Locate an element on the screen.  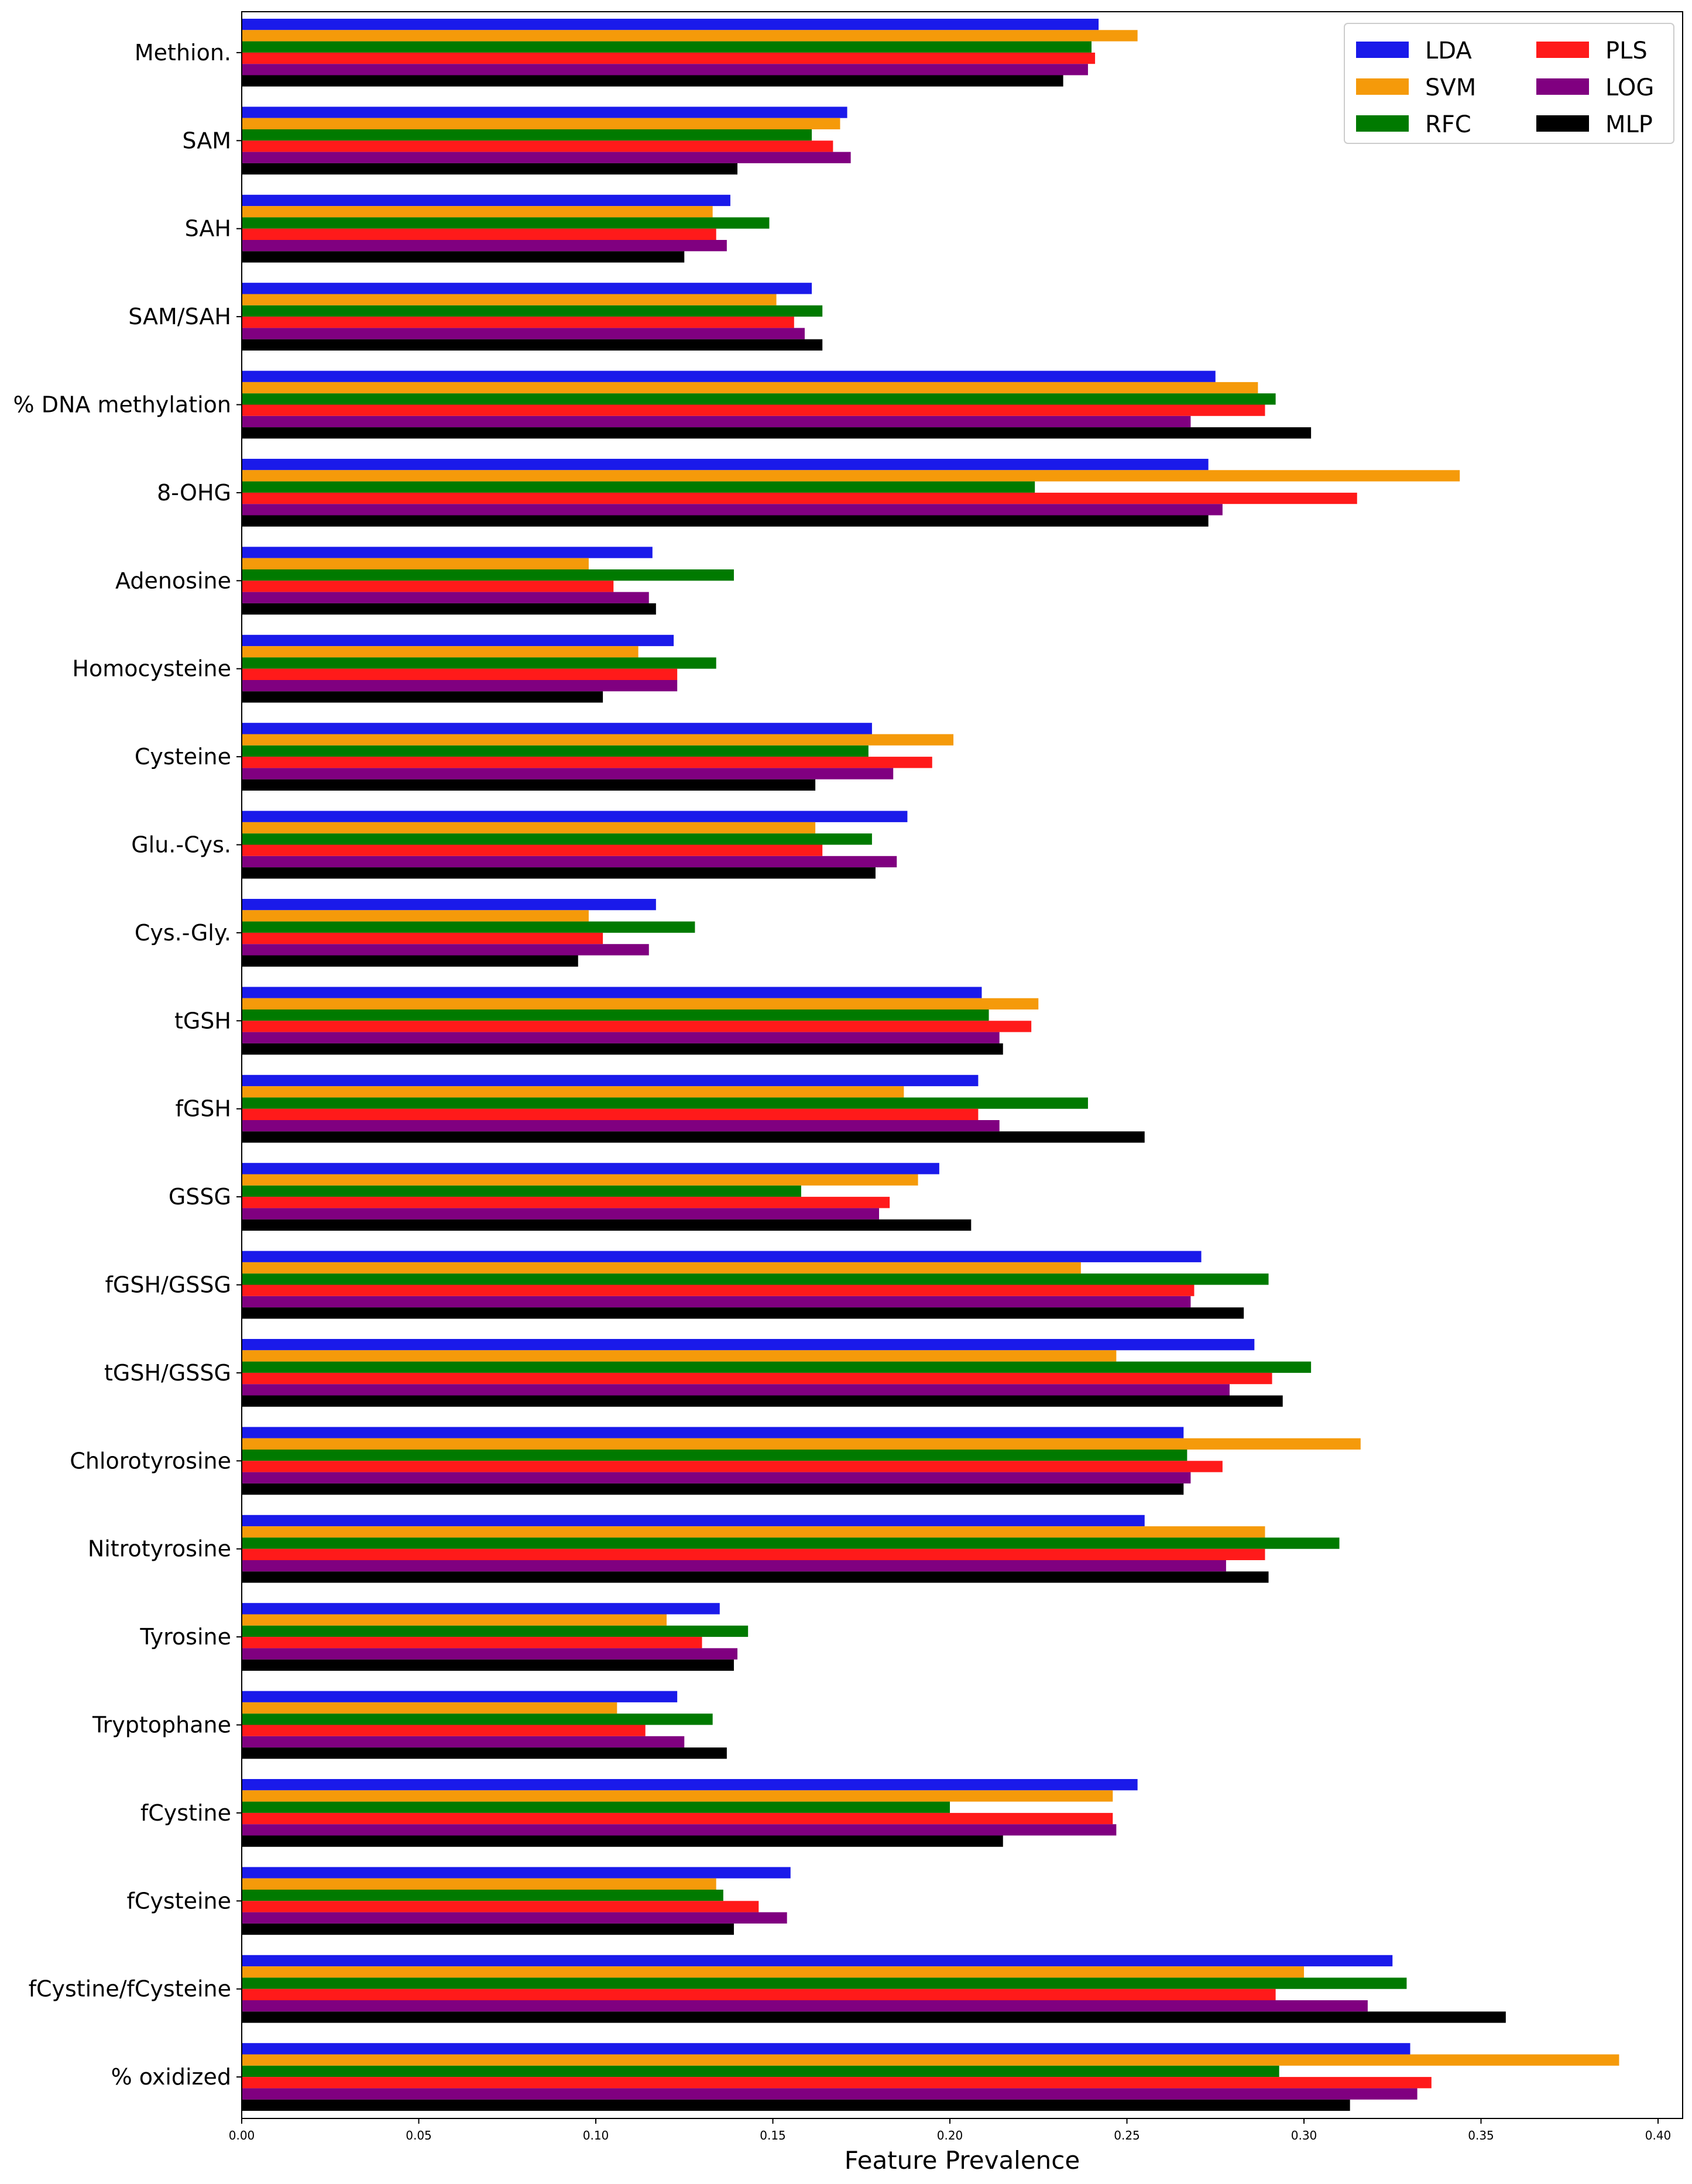
x-axis: 0.00 0.05 0.10 0.15 0.20 0.25 0.30 0.35 0.40 is located at coordinates (950, 2130).